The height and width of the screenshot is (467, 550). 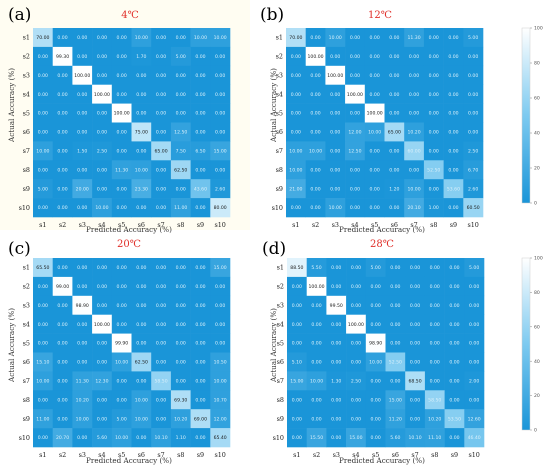 I want to click on panel-label: (b), so click(x=272, y=15).